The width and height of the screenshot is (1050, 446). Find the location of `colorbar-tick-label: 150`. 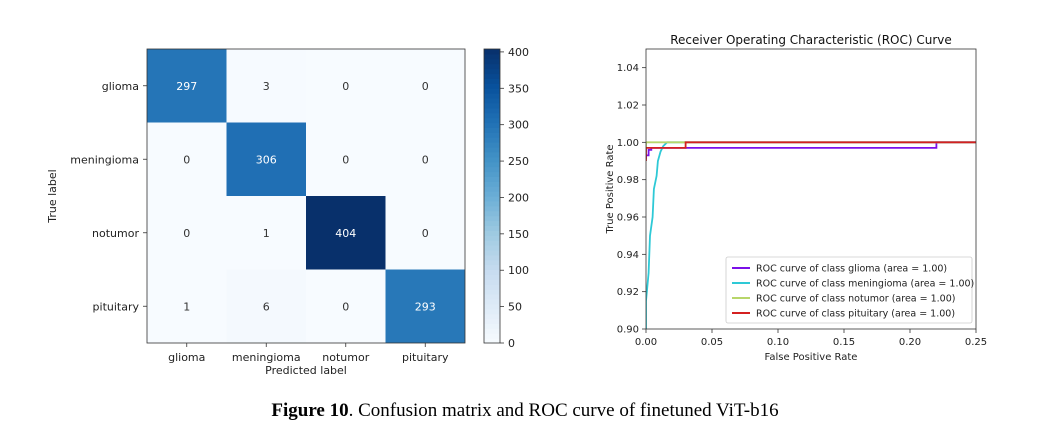

colorbar-tick-label: 150 is located at coordinates (518, 234).